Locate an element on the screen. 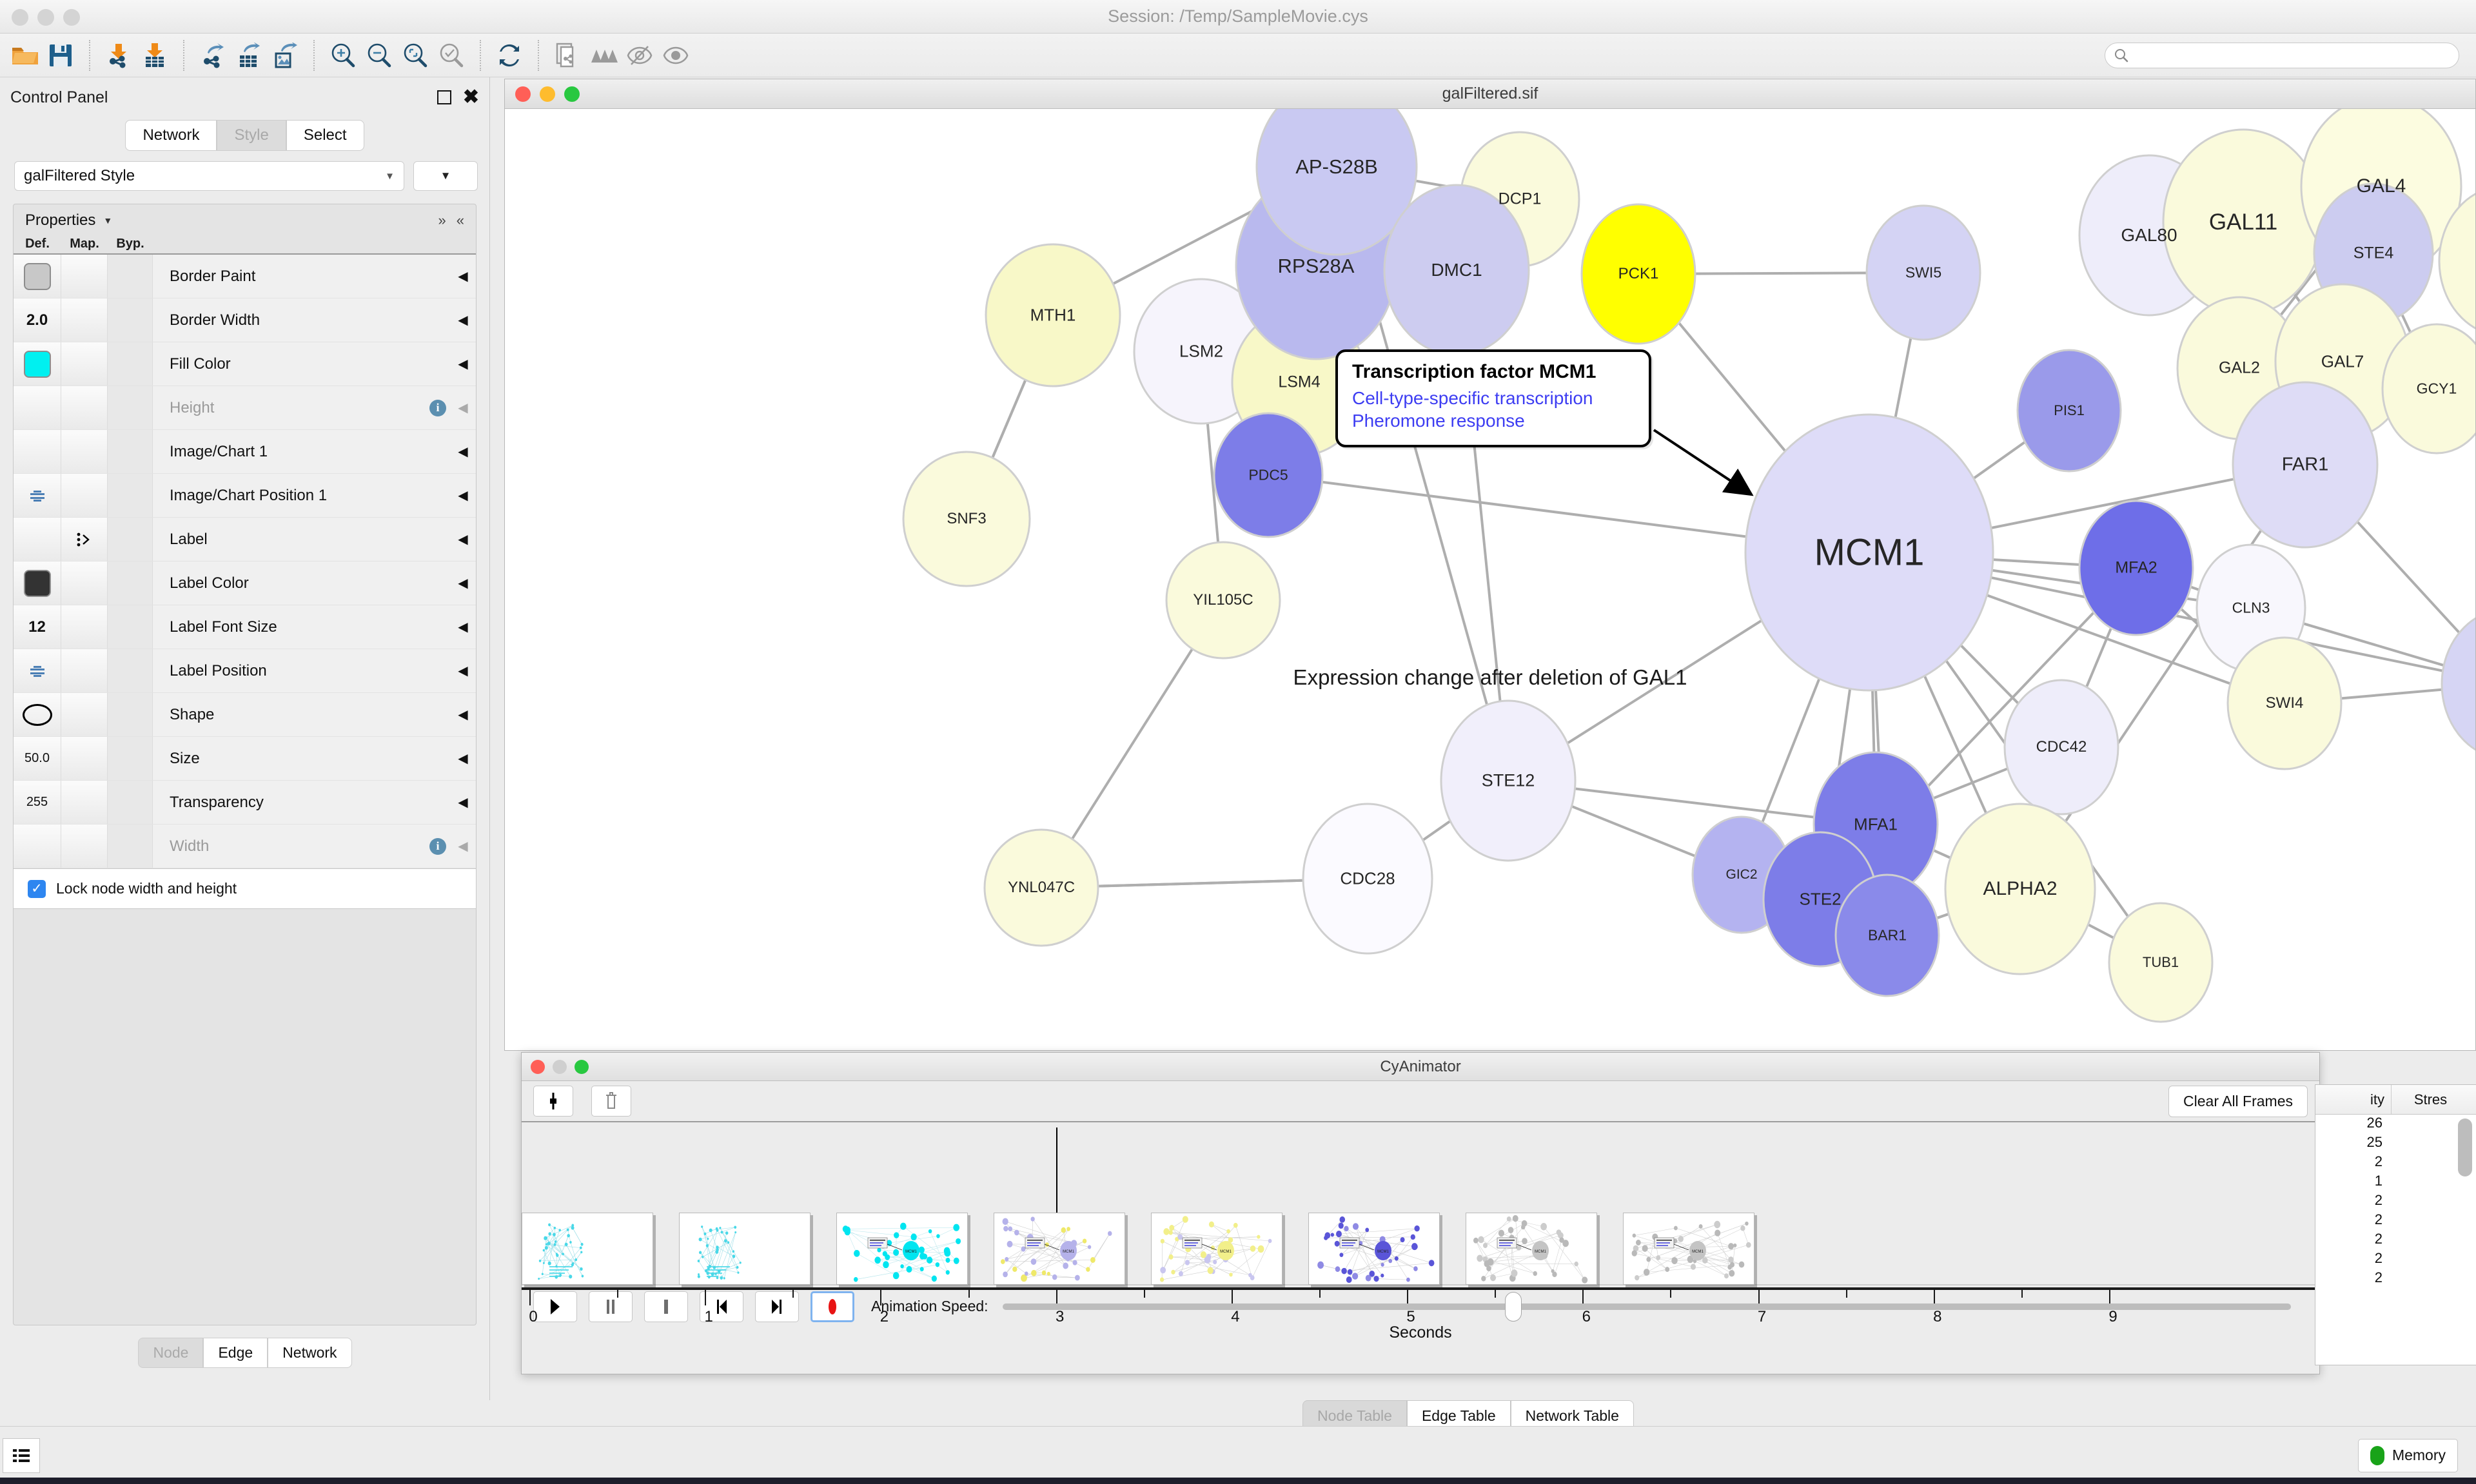 The width and height of the screenshot is (2476, 1484). frame-strip: MCM1 MCM1 MCM1 MCM1 MCM1 MCM1 is located at coordinates (1151, 1249).